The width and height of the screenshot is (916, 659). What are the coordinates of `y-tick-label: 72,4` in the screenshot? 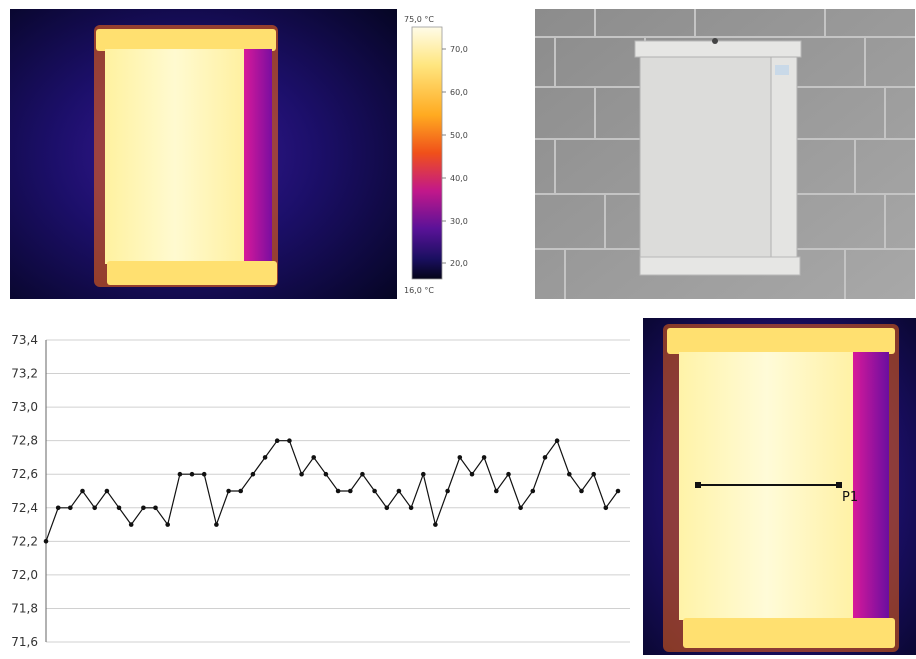 It's located at (24, 508).